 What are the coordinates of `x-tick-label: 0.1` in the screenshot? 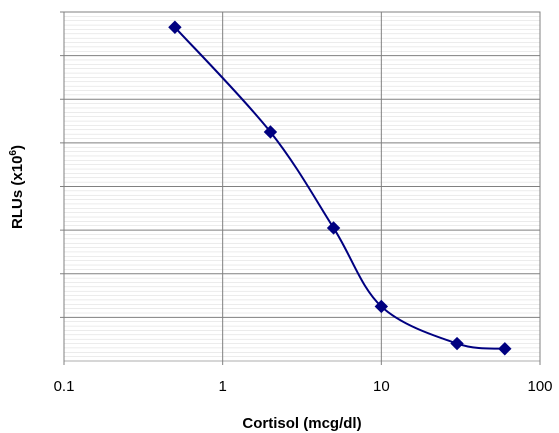 It's located at (64, 386).